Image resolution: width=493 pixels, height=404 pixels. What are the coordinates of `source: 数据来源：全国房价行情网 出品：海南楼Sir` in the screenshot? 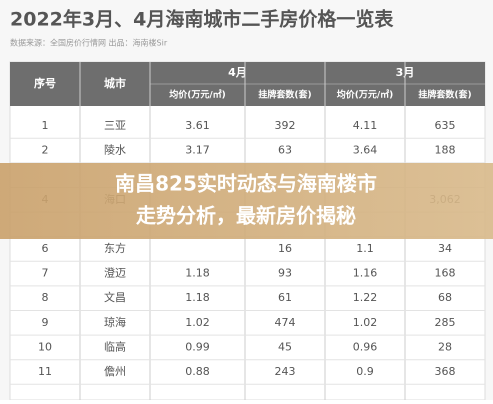 It's located at (89, 43).